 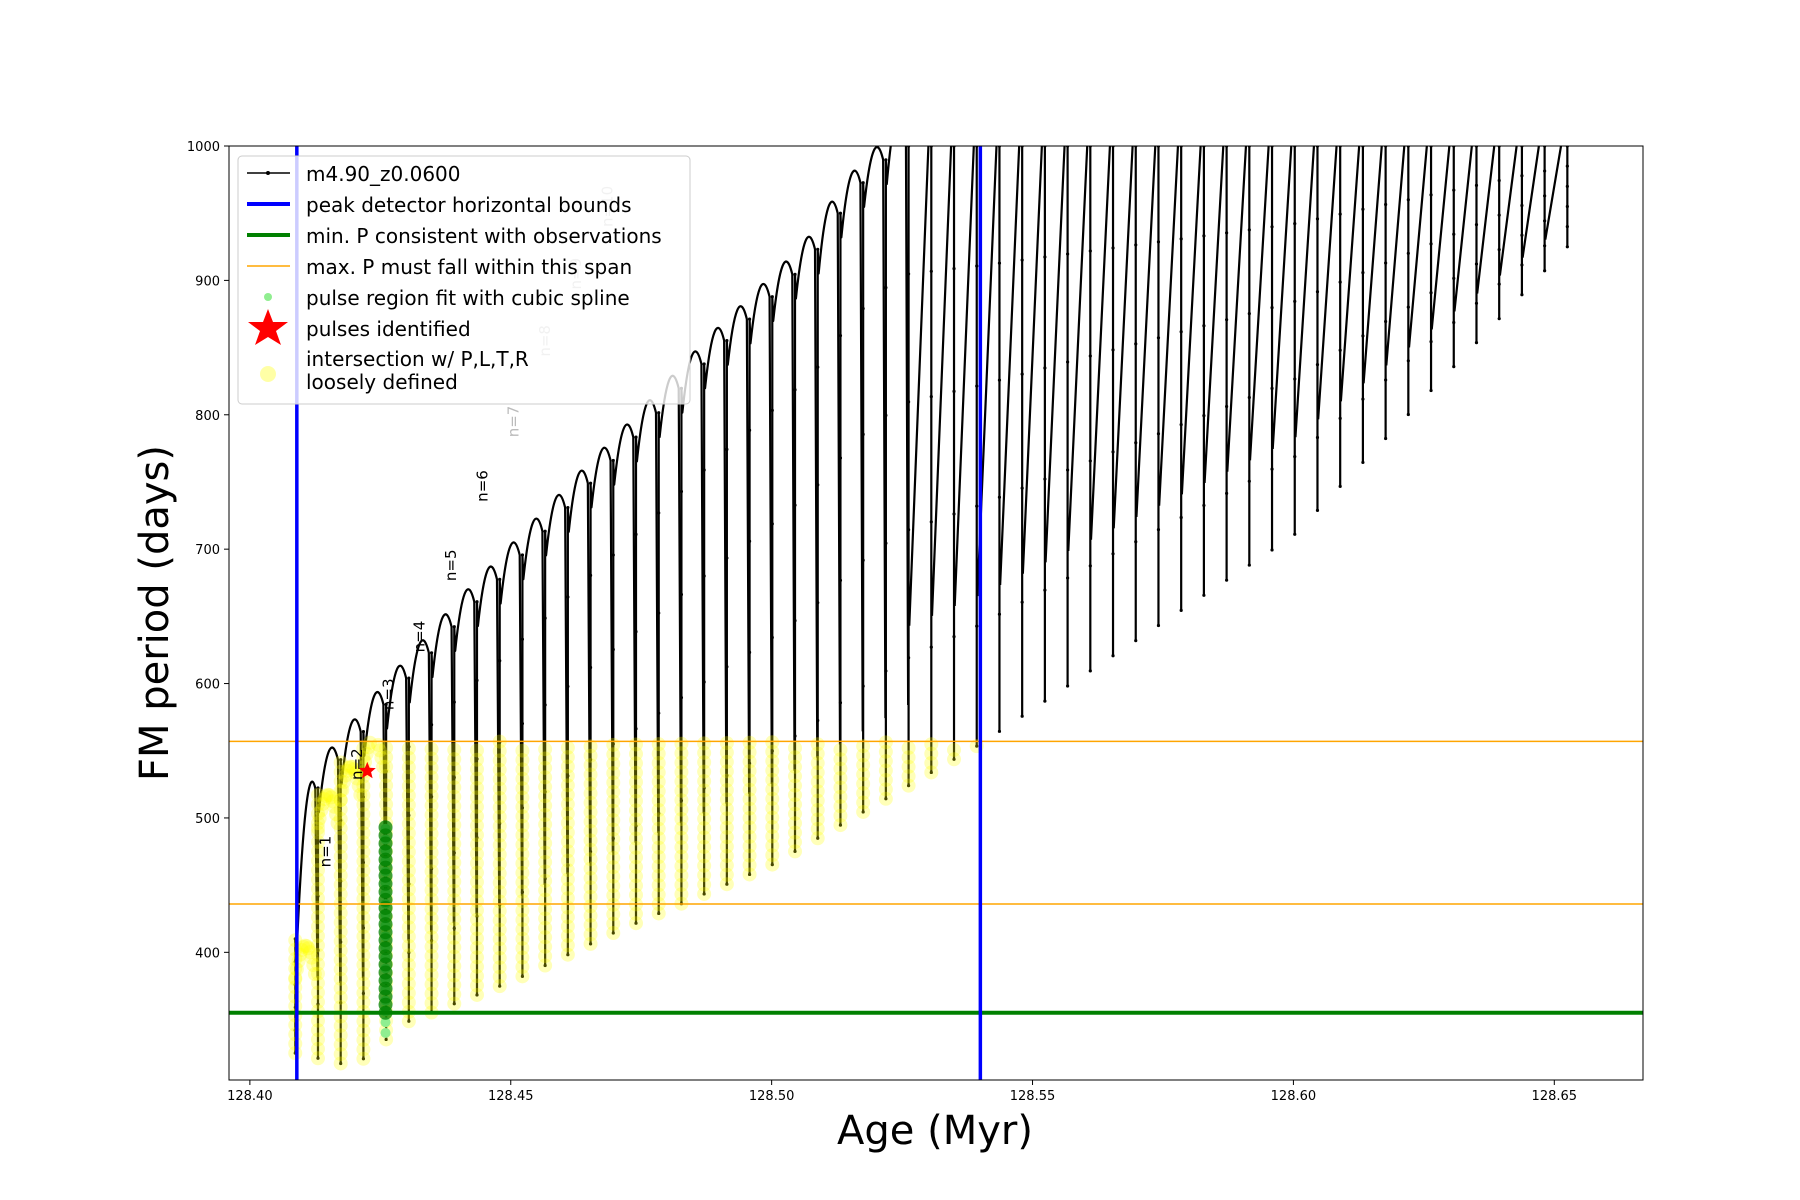 What do you see at coordinates (420, 637) in the screenshot?
I see `pulse-number-label: n=4` at bounding box center [420, 637].